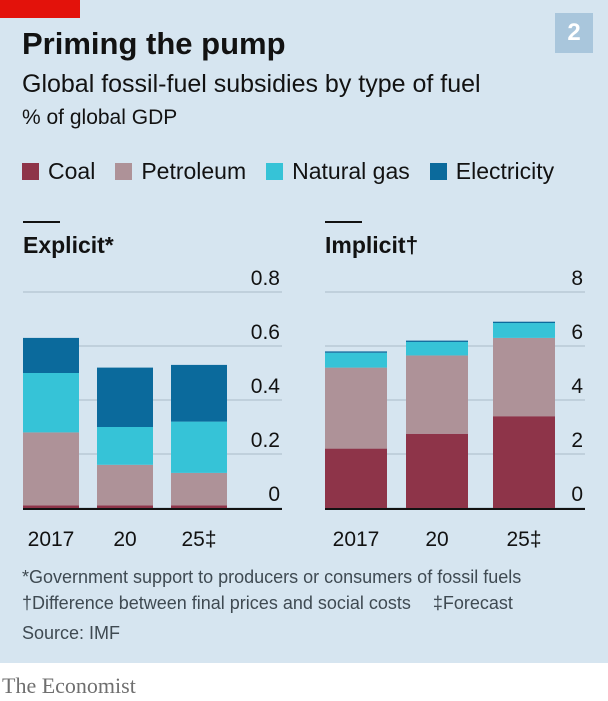 This screenshot has height=701, width=608. Describe the element at coordinates (577, 386) in the screenshot. I see `y-tick-label: 4` at that location.